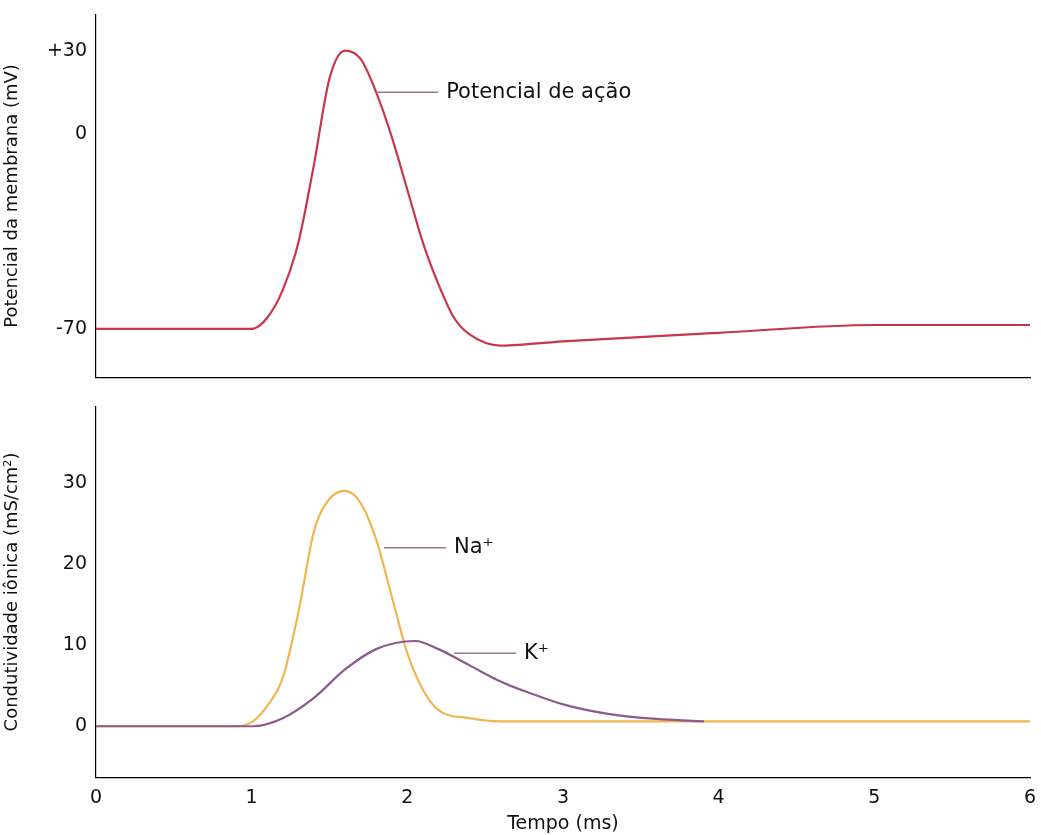  I want to click on x-tick-label: 6, so click(1030, 795).